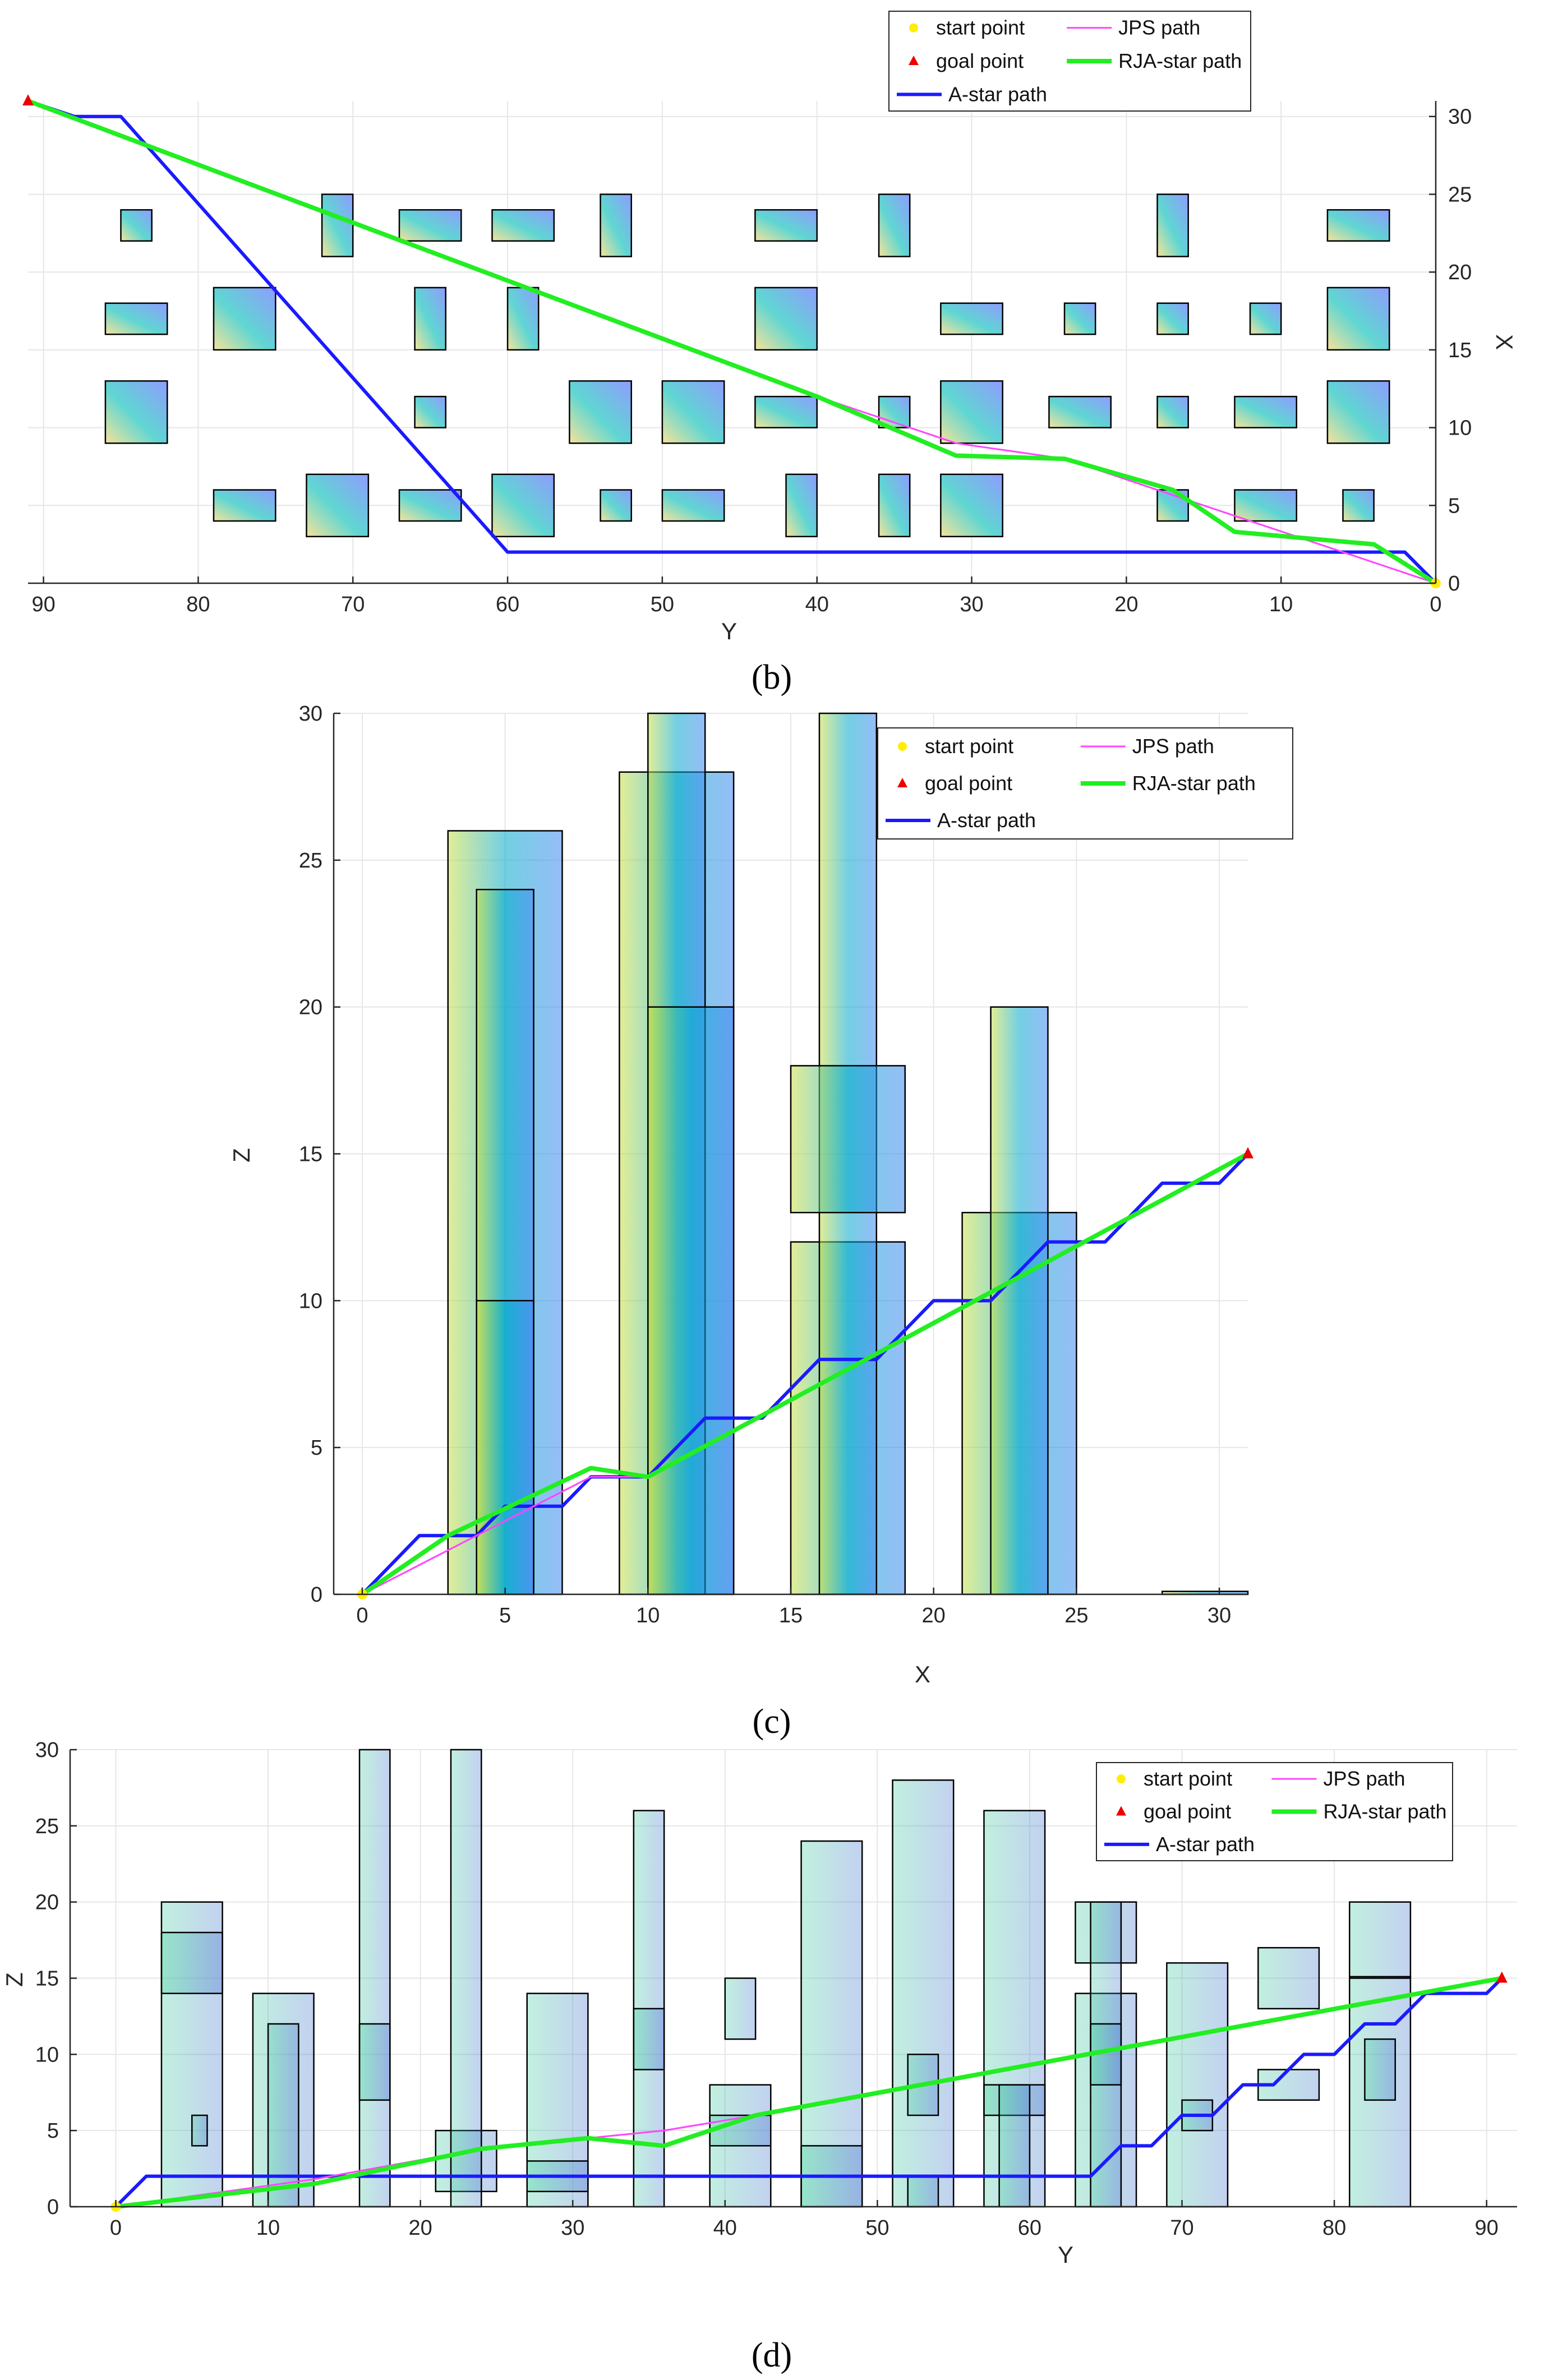  What do you see at coordinates (1076, 1615) in the screenshot?
I see `x-tick-label: 25` at bounding box center [1076, 1615].